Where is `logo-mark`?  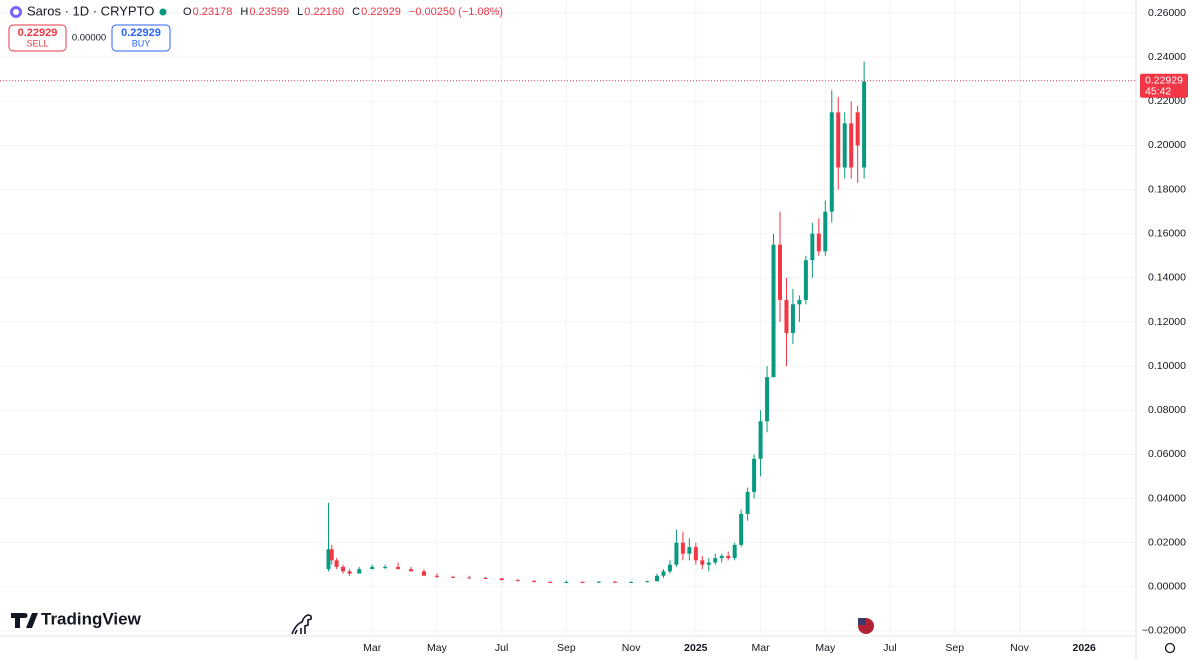 logo-mark is located at coordinates (24, 620).